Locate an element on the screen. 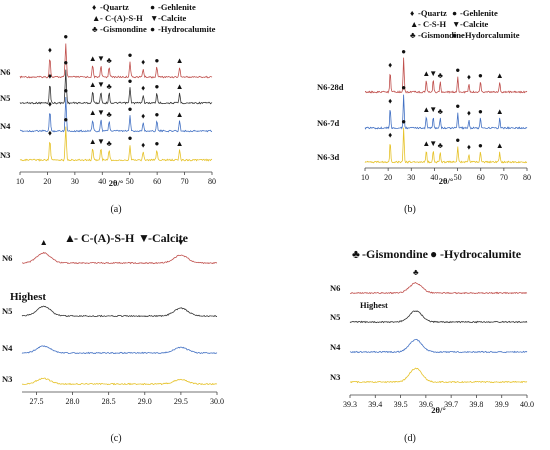  legend-label-0-3: -Calcite is located at coordinates (172, 18).